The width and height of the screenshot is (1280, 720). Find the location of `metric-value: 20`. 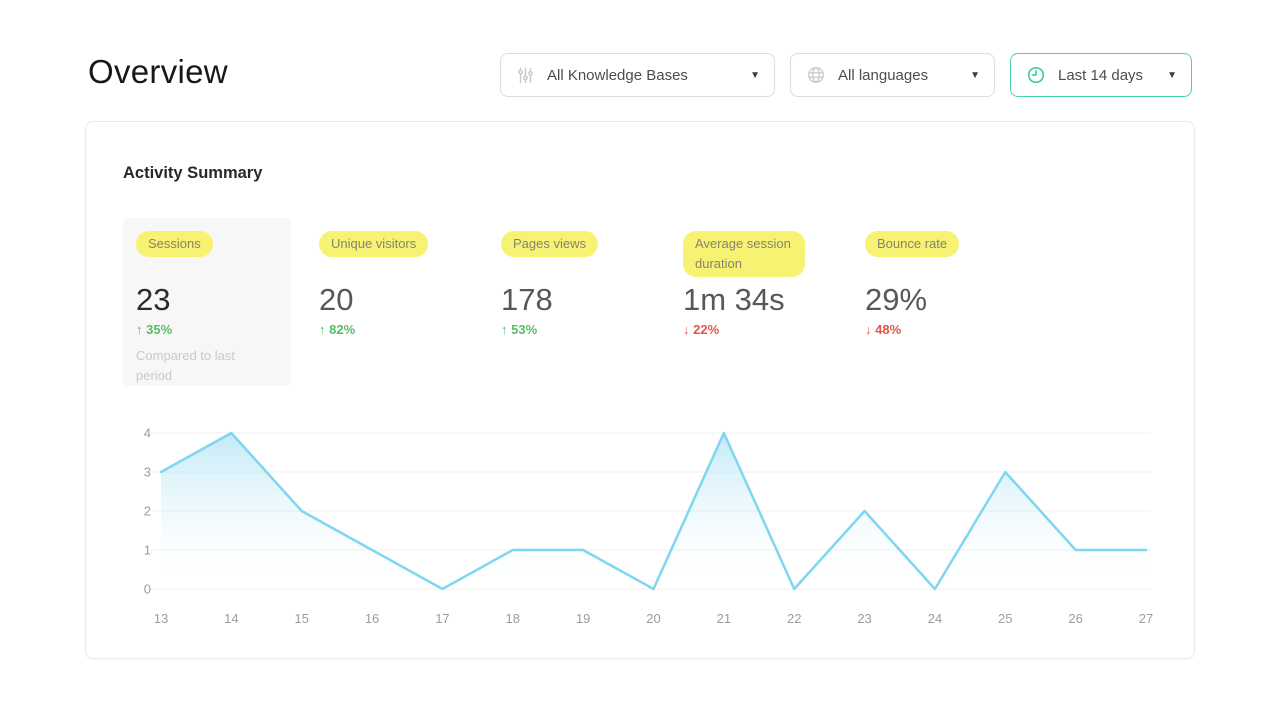

metric-value: 20 is located at coordinates (336, 299).